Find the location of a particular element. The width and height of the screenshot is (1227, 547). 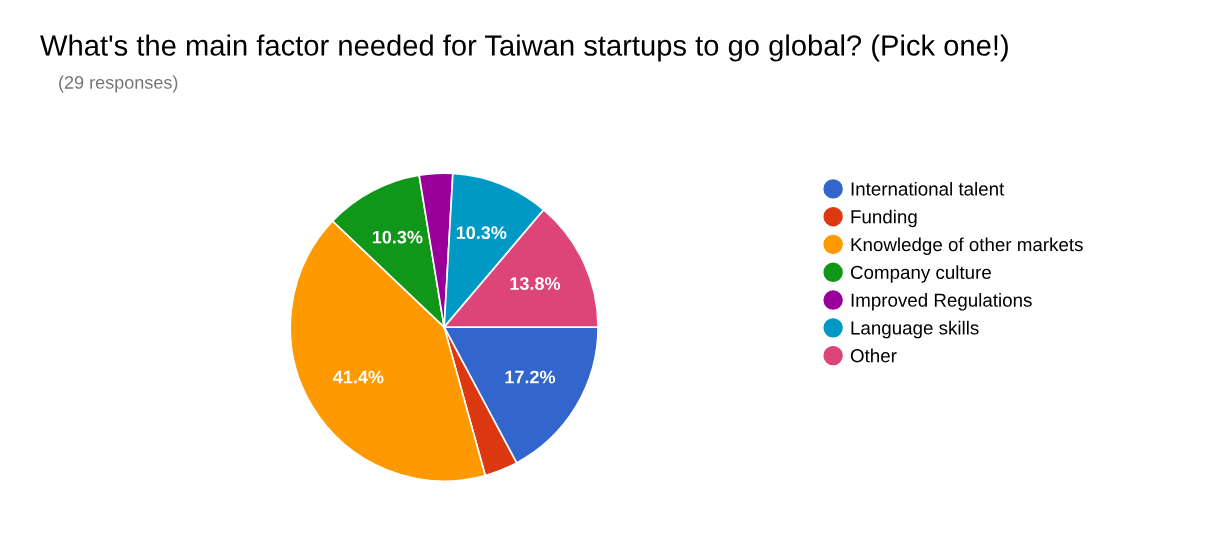

legend-label: Knowledge of other markets is located at coordinates (967, 246).